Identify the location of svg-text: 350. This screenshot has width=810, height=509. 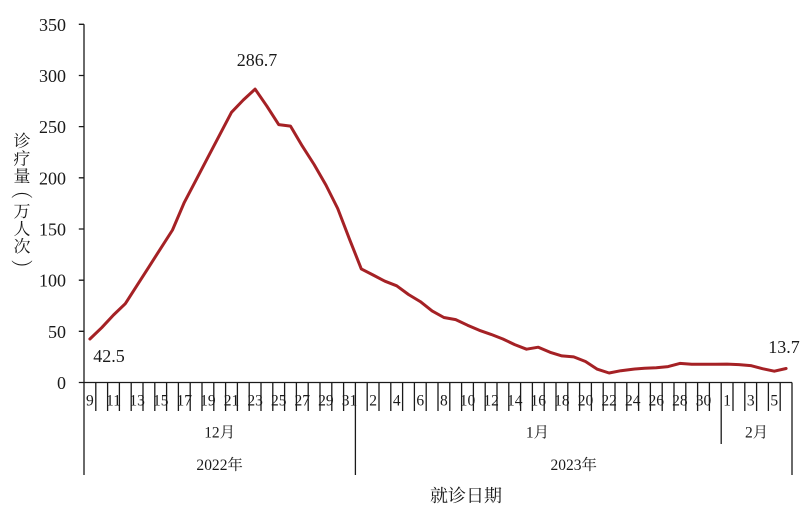
(52, 25).